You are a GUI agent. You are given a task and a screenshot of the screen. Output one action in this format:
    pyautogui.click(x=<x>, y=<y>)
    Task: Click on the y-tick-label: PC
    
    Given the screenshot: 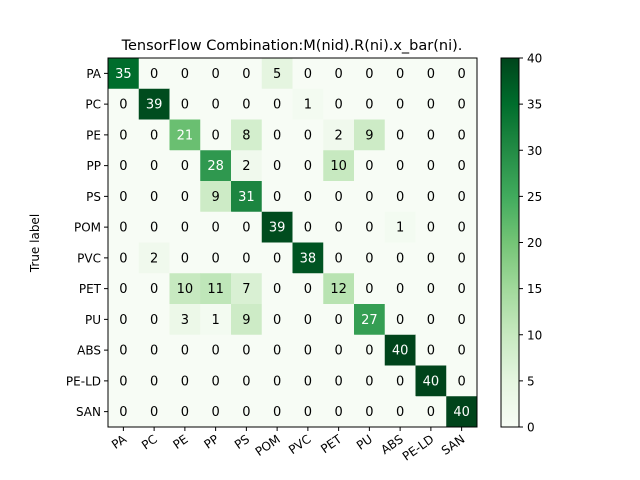 What is the action you would take?
    pyautogui.click(x=93, y=105)
    